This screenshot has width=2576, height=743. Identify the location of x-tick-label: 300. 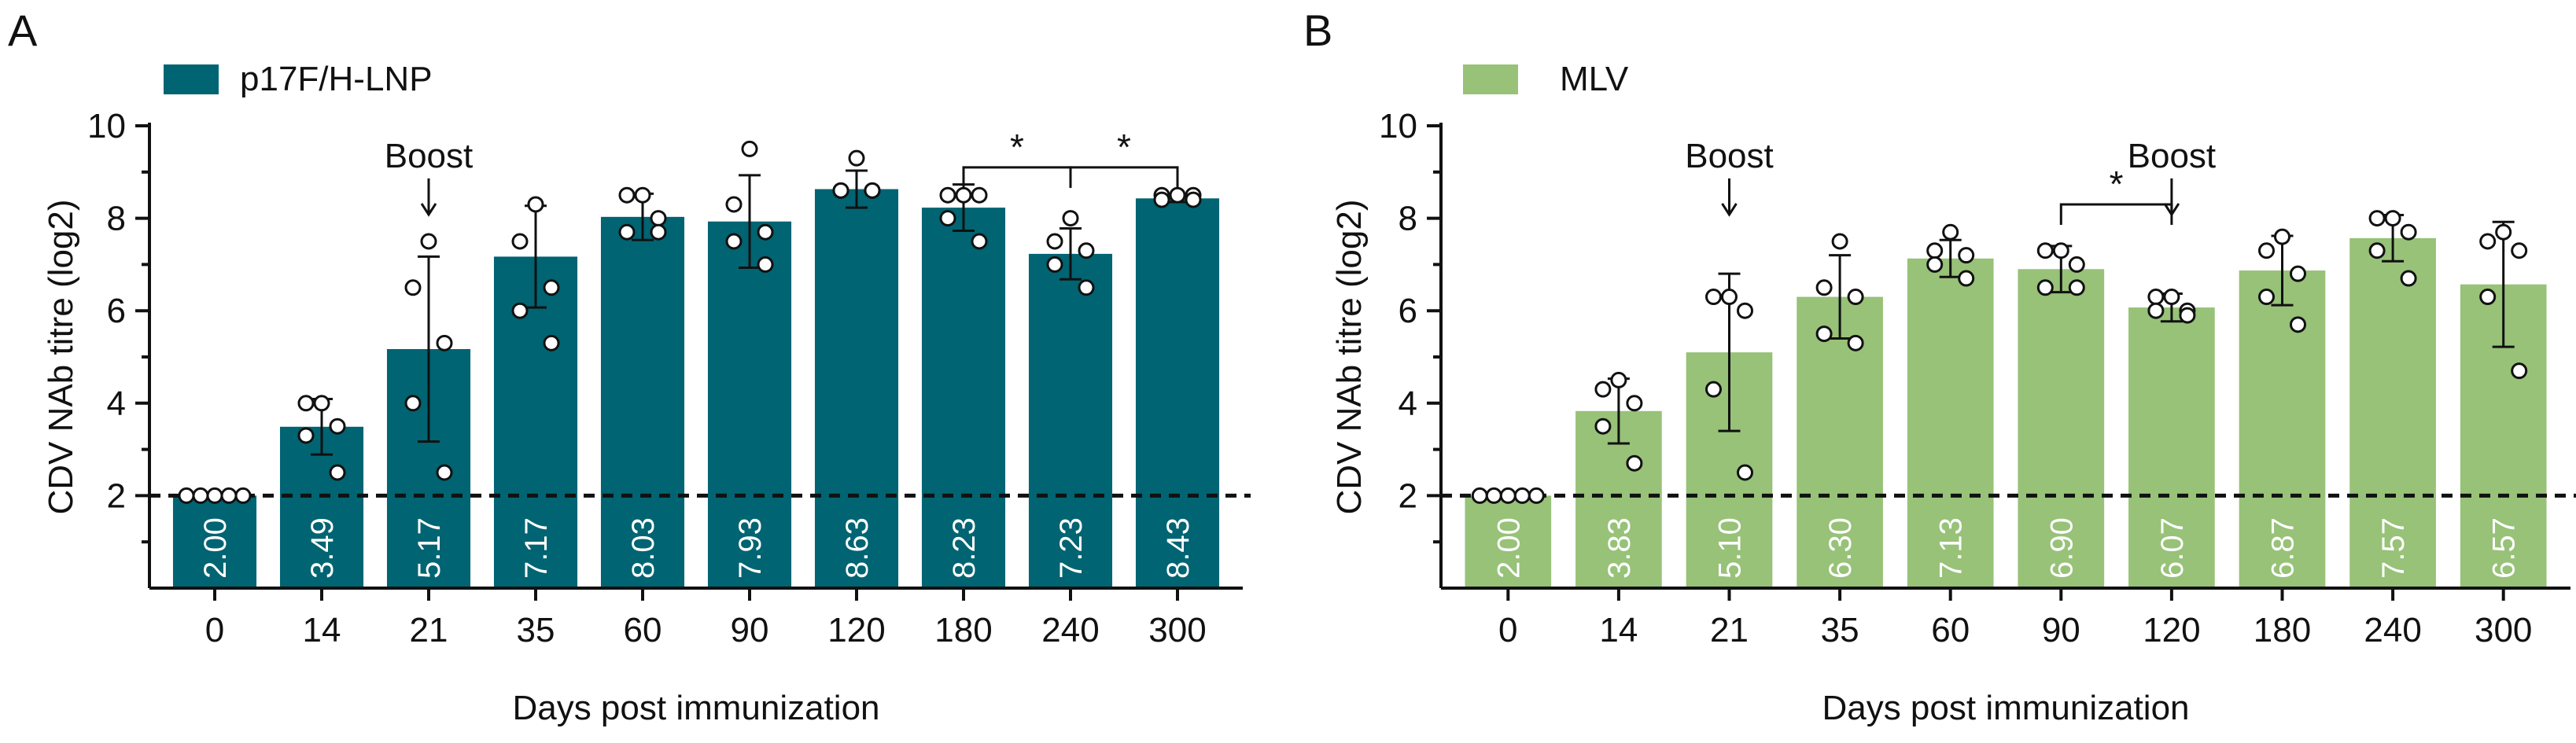
(1177, 630).